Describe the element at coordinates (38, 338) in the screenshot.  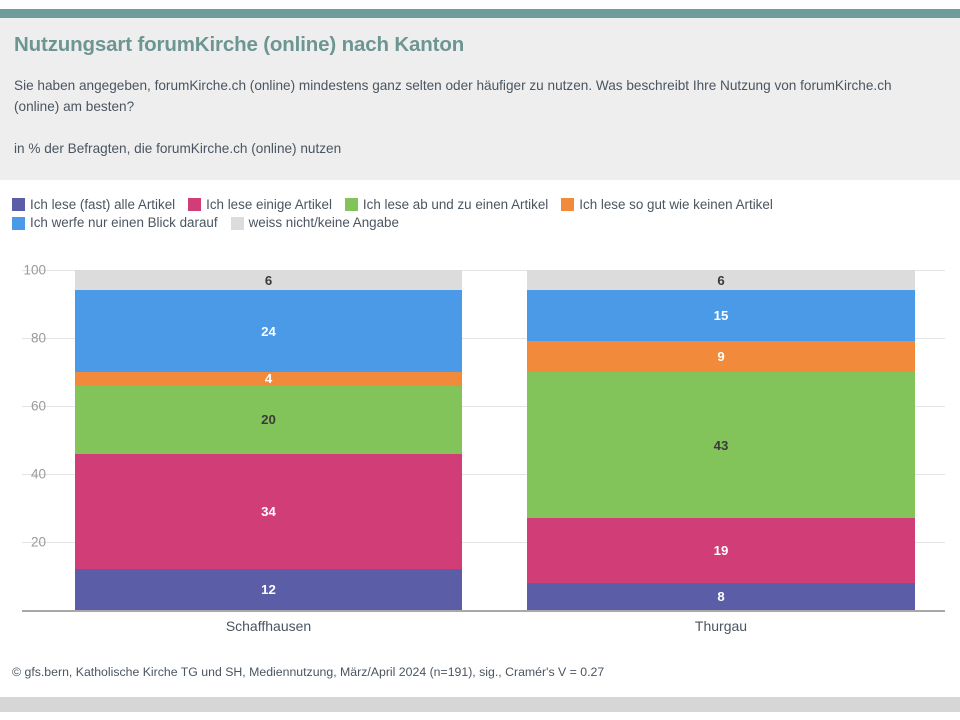
I see `y-axis-tick-label: 80` at that location.